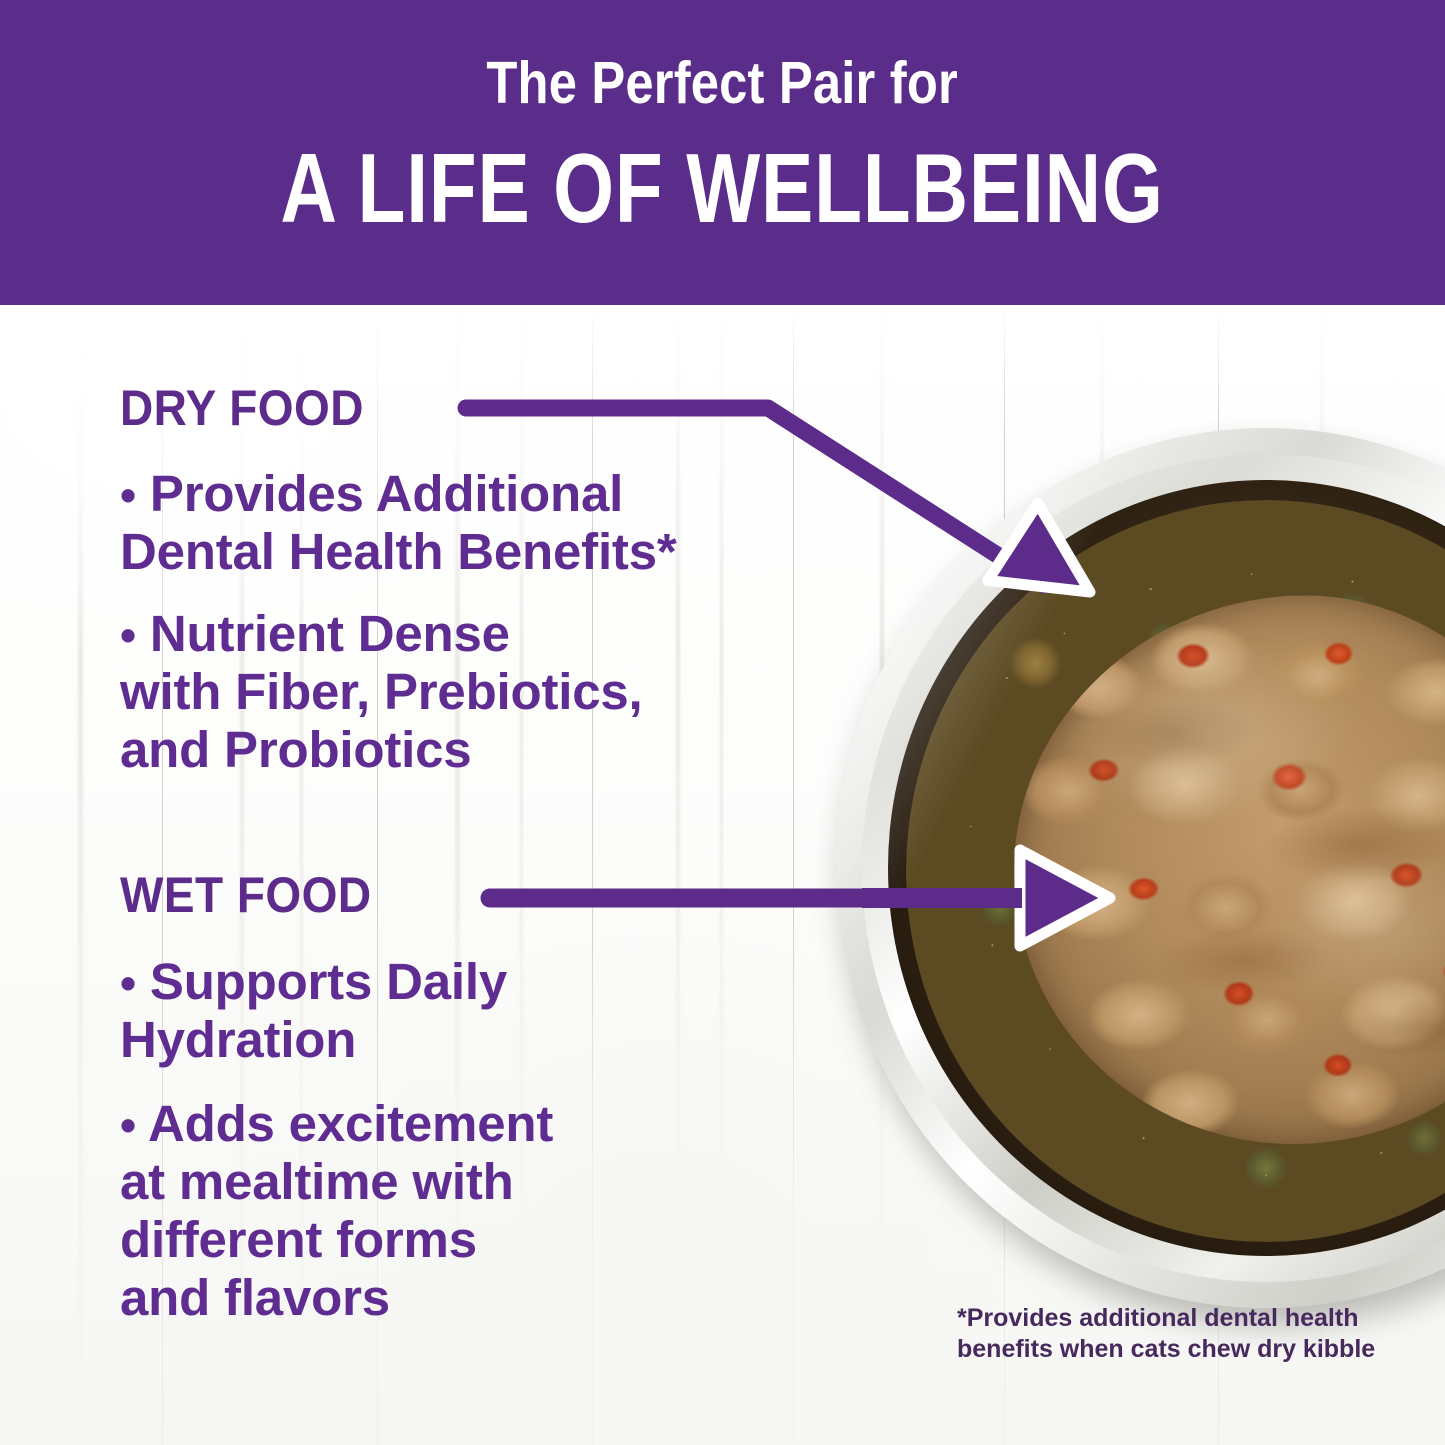 The width and height of the screenshot is (1445, 1445). What do you see at coordinates (242, 408) in the screenshot?
I see `section-heading-dry-food: DRY FOOD` at bounding box center [242, 408].